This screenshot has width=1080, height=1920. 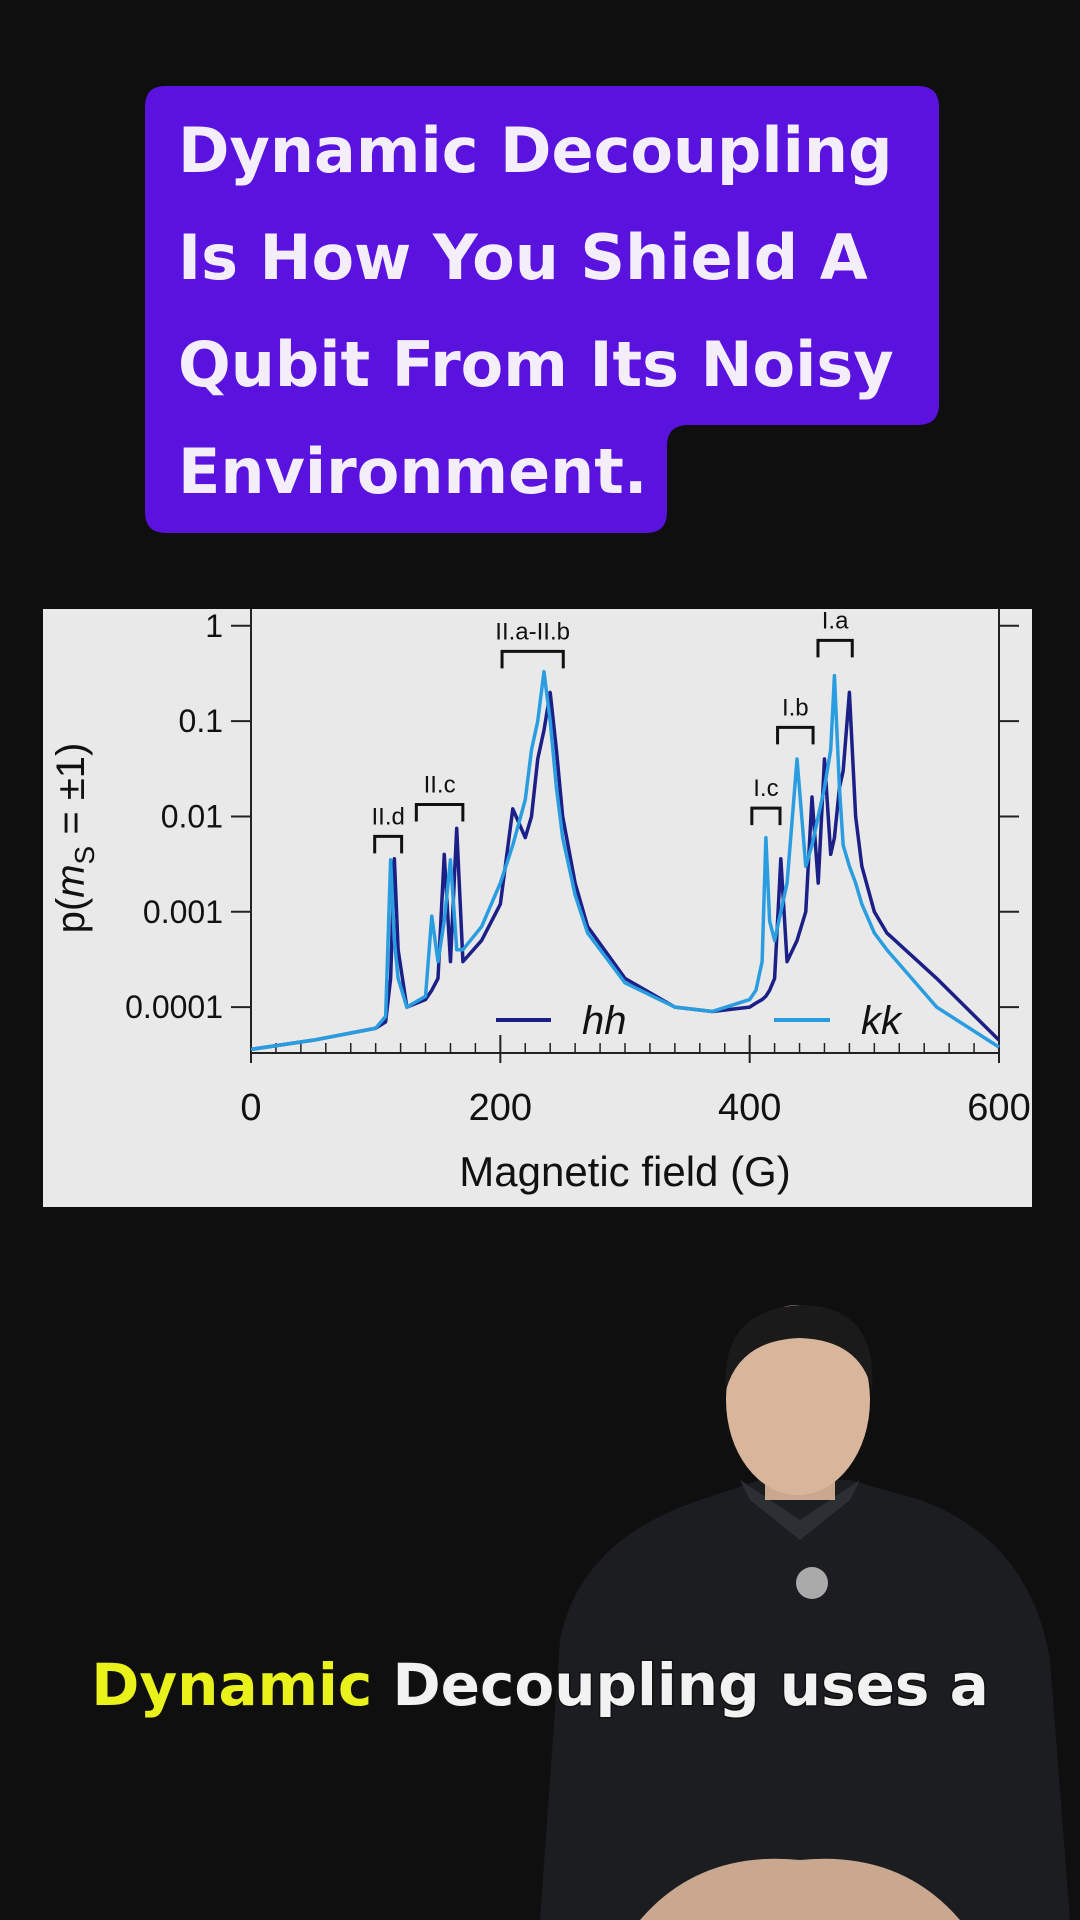 I want to click on legend-label: kk, so click(x=882, y=1021).